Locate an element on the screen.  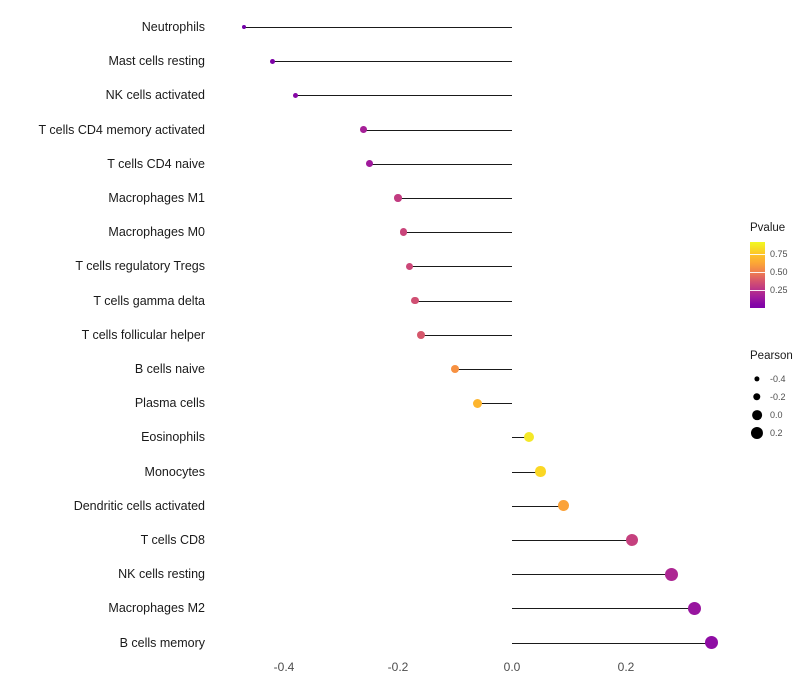
pvalue-legend: Pvalue 0.75 0.50 0.25 is located at coordinates (775, 265).